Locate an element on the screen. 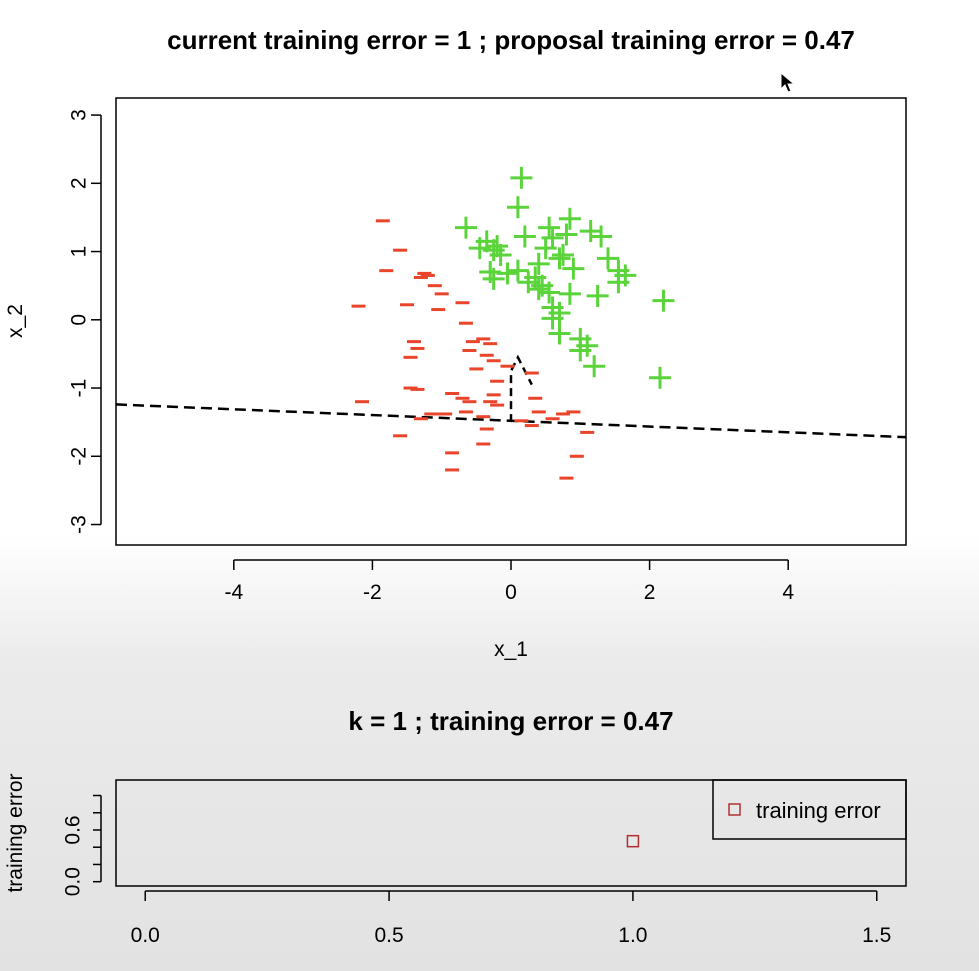  error-y-axis: 0.0 0.6 is located at coordinates (82, 845).